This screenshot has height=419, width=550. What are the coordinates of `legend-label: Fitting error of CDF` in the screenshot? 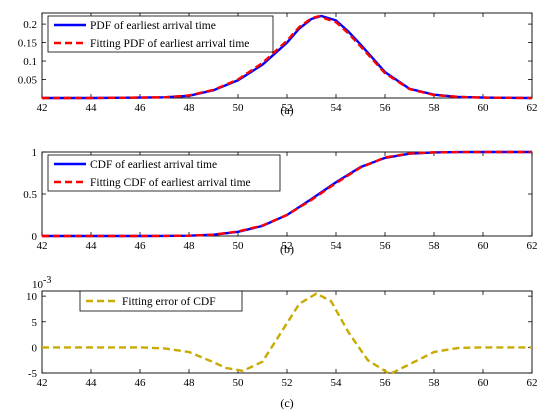 It's located at (169, 302).